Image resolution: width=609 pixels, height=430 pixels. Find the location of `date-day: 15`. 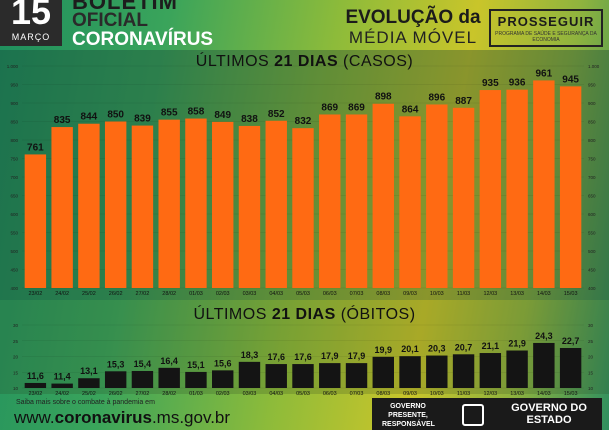

date-day: 15 is located at coordinates (31, 16).